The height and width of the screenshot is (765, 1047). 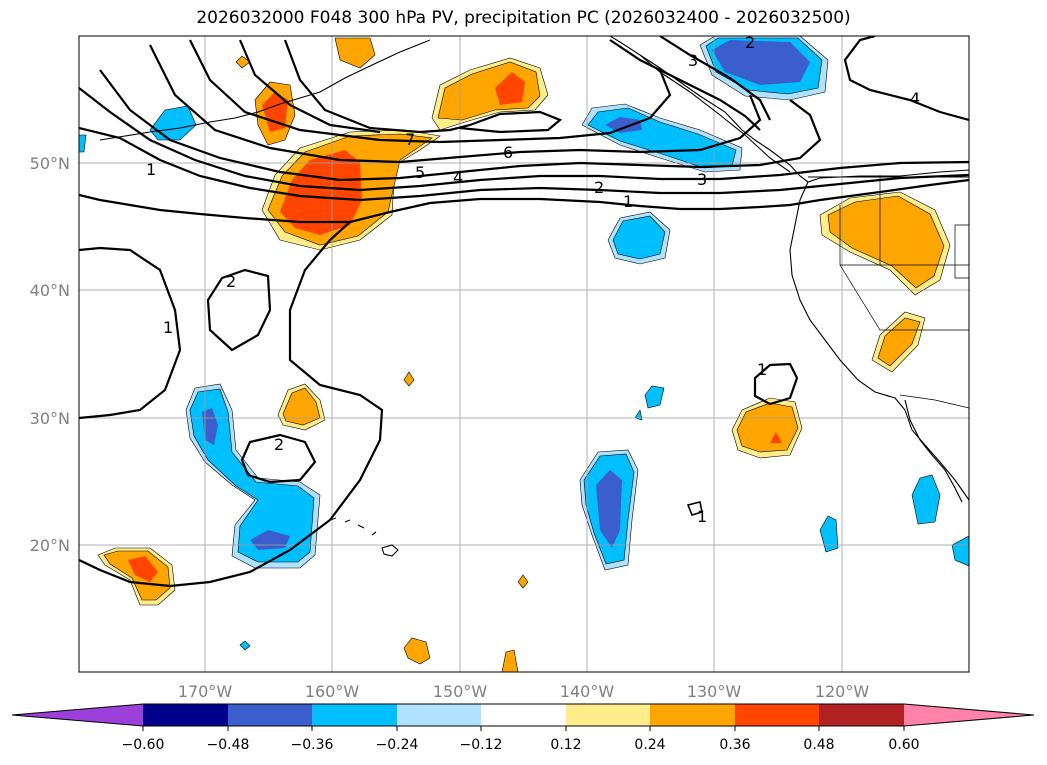 What do you see at coordinates (734, 745) in the screenshot?
I see `colorbar-tick-label: 0.36` at bounding box center [734, 745].